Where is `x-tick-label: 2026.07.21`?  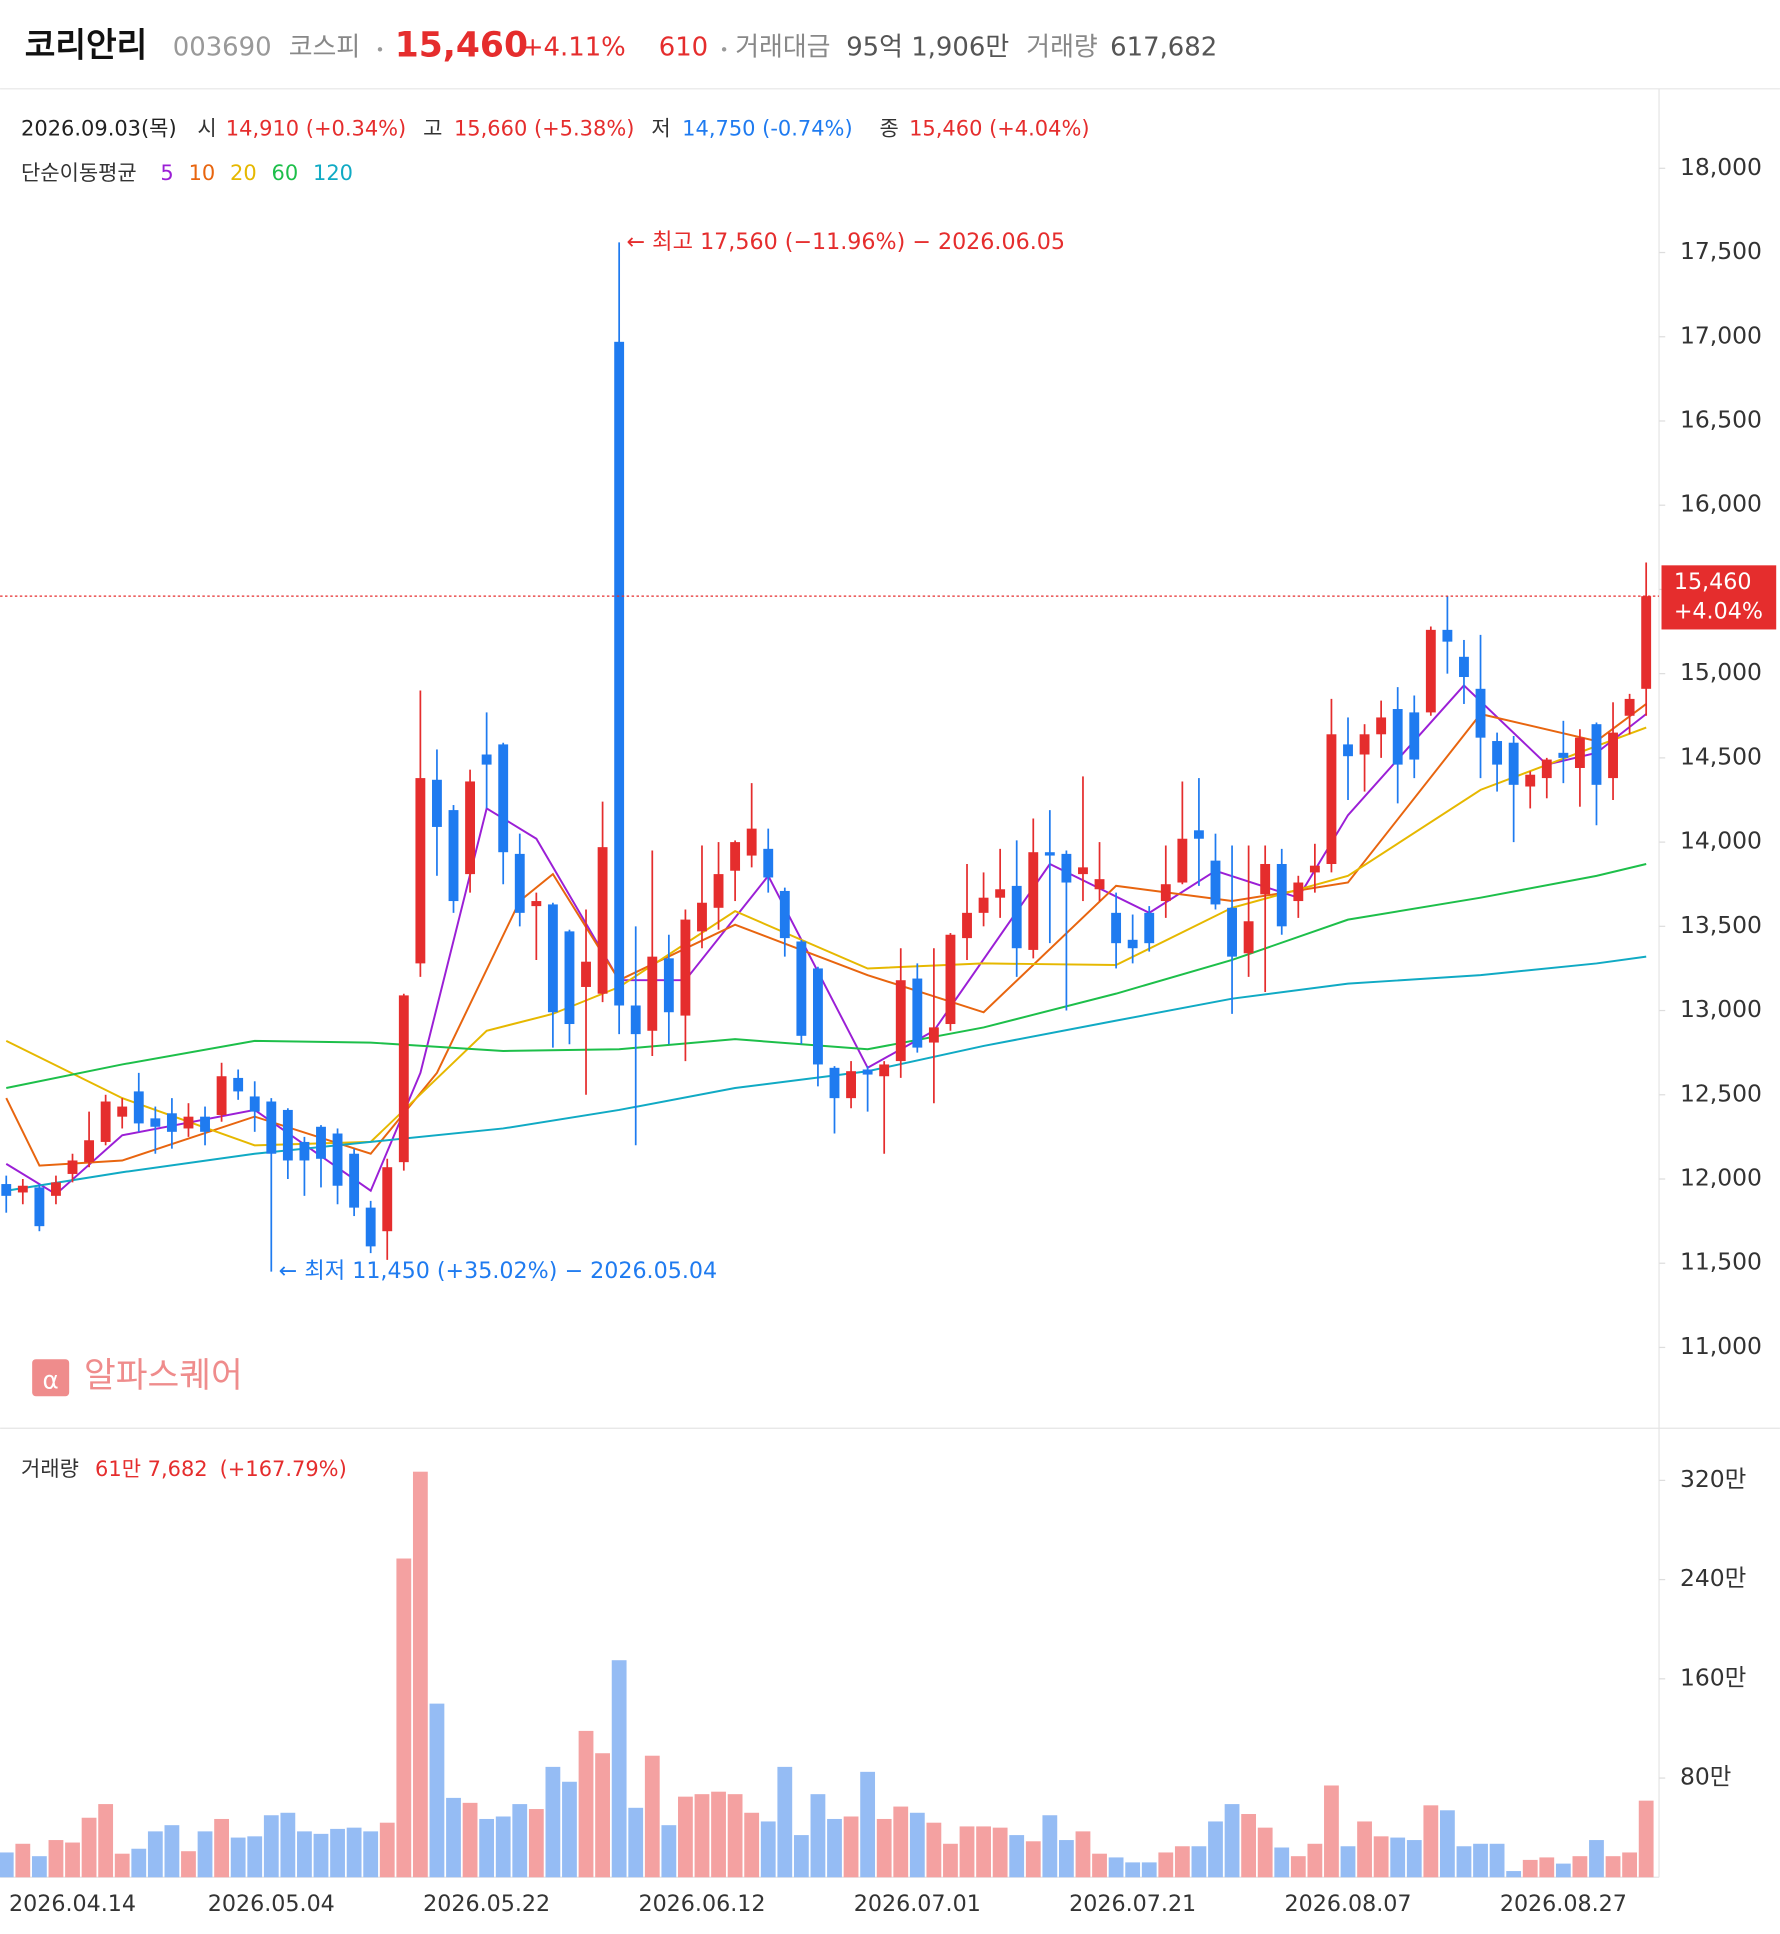
x-tick-label: 2026.07.21 is located at coordinates (1132, 1904).